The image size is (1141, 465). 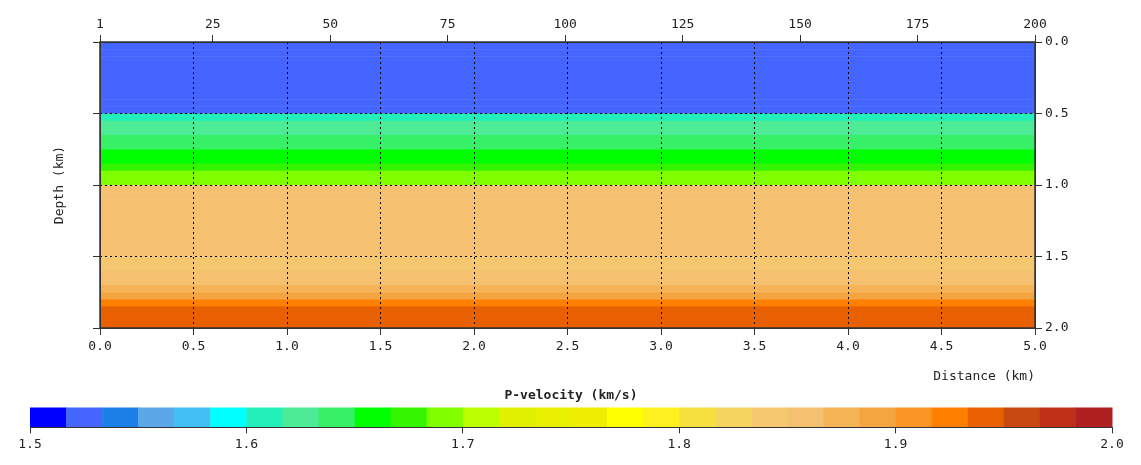 What do you see at coordinates (895, 443) in the screenshot?
I see `color-bar-label: 1.9` at bounding box center [895, 443].